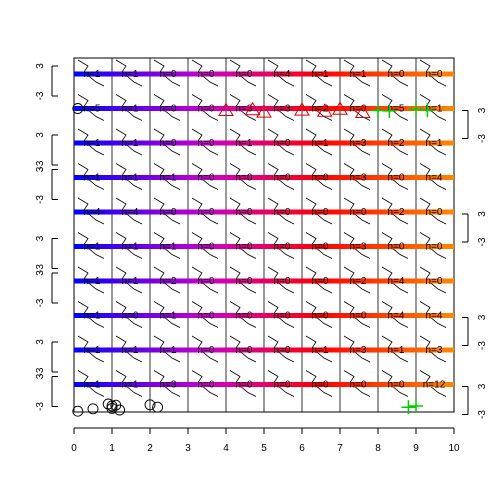 The height and width of the screenshot is (500, 500). I want to click on x-tick-label: 10, so click(454, 448).